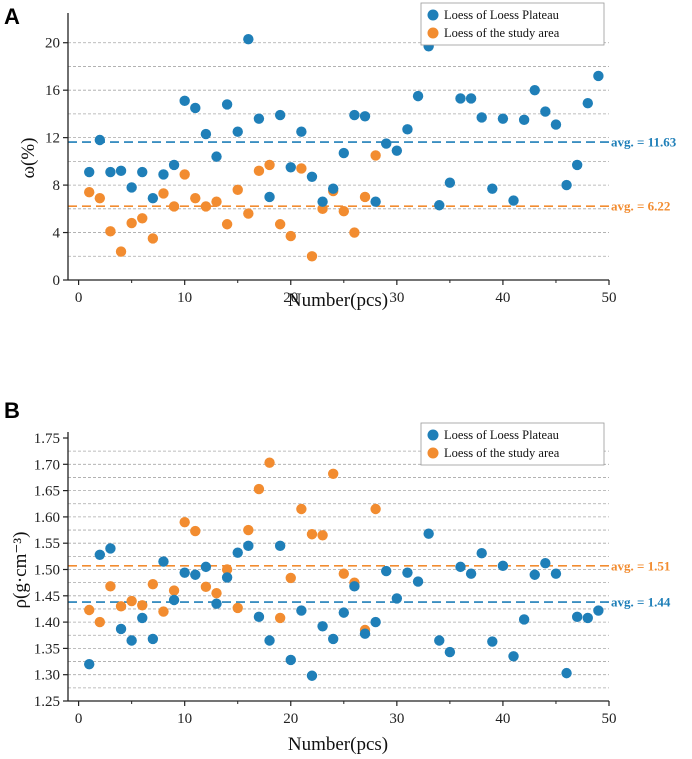 The image size is (692, 759). I want to click on x-tick-label-a-3: 30, so click(396, 298).